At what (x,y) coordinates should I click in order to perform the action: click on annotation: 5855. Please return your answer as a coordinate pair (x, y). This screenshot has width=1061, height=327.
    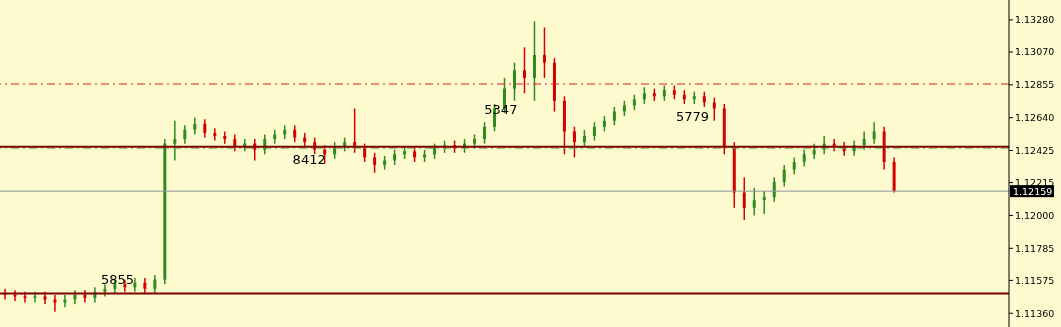
    Looking at the image, I should click on (117, 280).